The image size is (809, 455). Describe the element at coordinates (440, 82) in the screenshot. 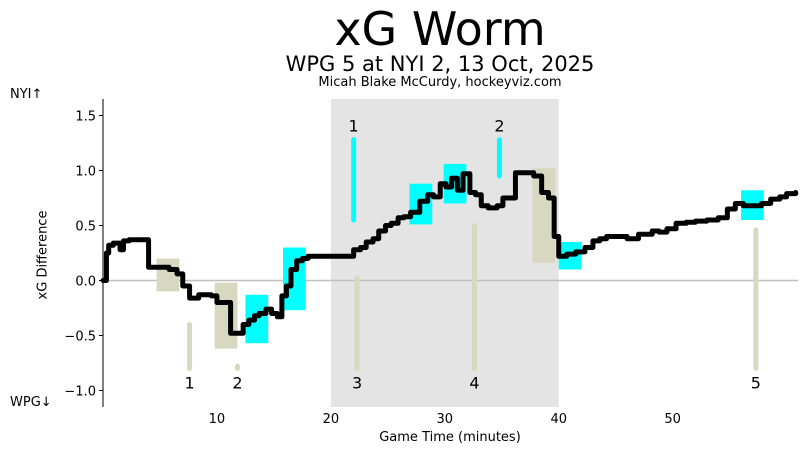

I see `chart-byline: Micah Blake McCurdy, hockeyviz.com` at that location.